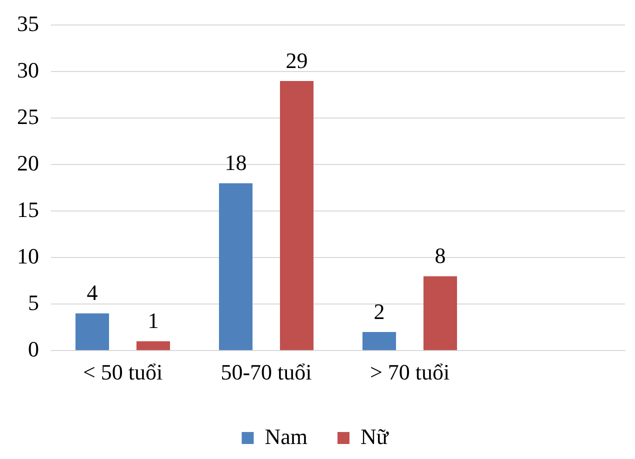  Describe the element at coordinates (153, 321) in the screenshot. I see `data-label: 1` at that location.